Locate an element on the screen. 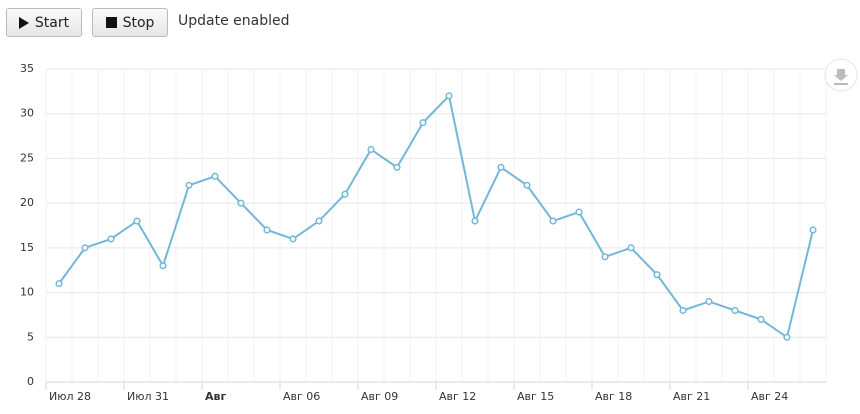 The width and height of the screenshot is (860, 414). x-tick-label: Авг 24 is located at coordinates (769, 396).